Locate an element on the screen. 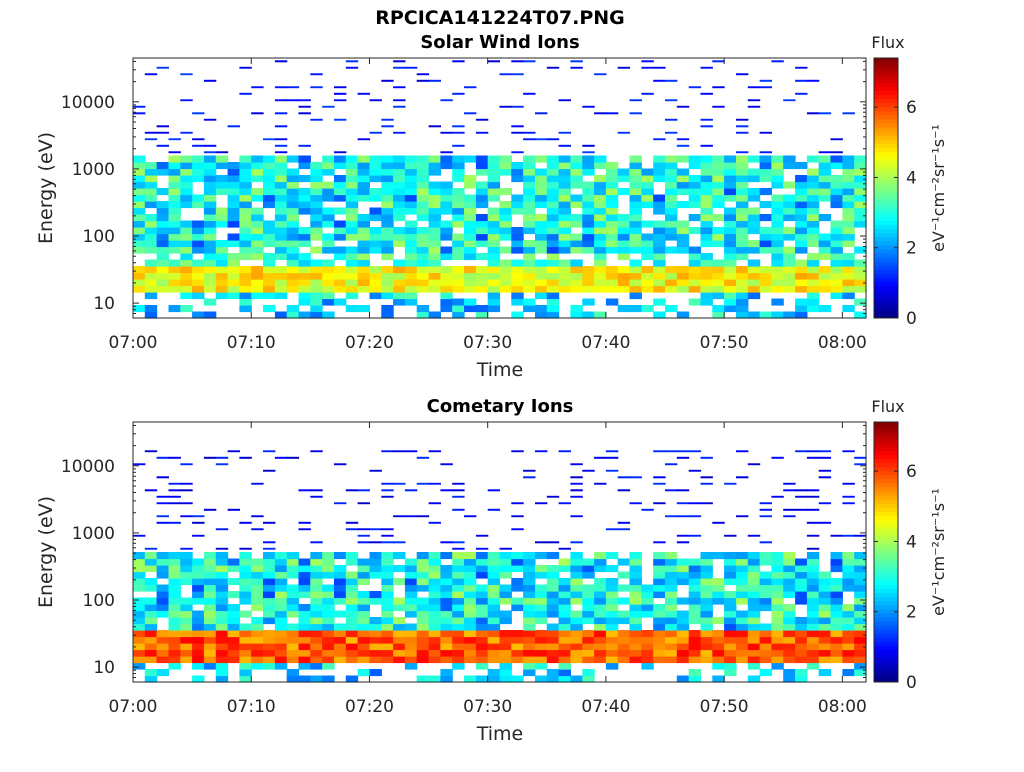 The width and height of the screenshot is (1024, 772). y-axis-label-cometary: Energy (eV) is located at coordinates (46, 552).